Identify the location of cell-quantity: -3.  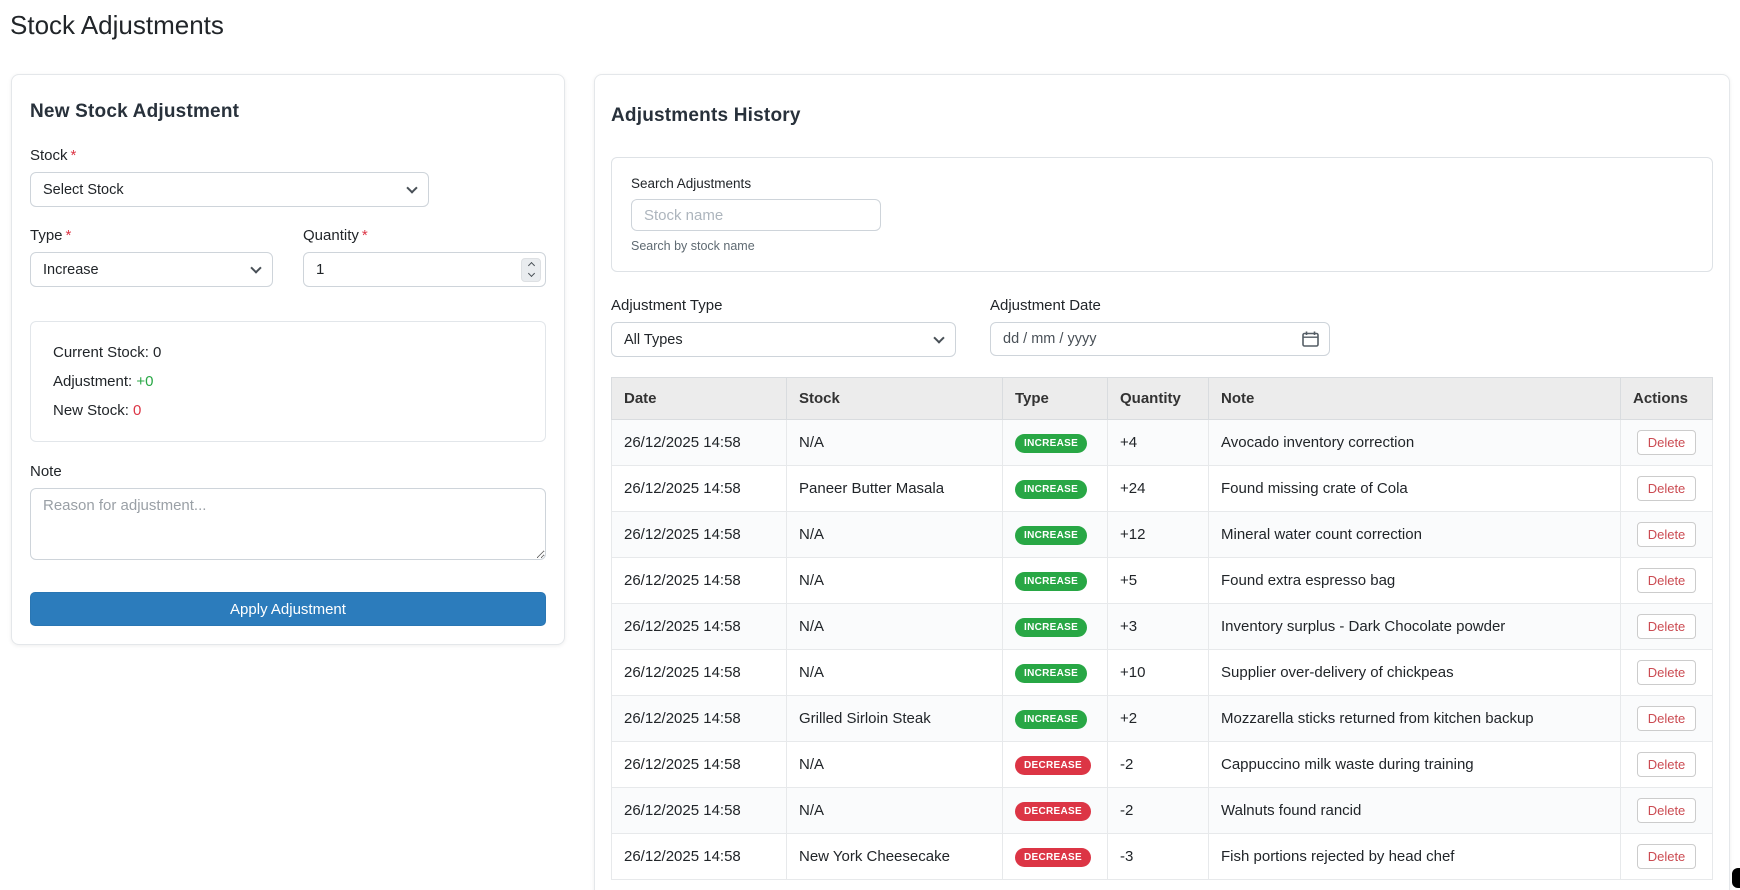
(1158, 856).